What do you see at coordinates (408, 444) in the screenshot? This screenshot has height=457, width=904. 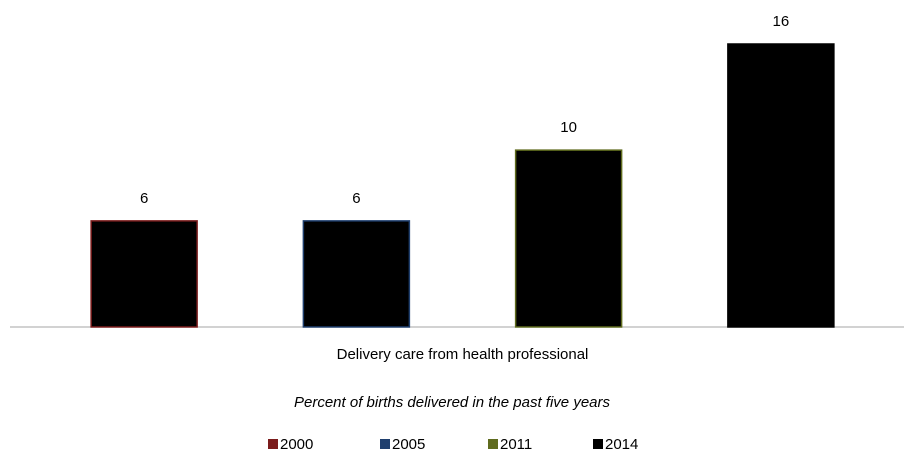 I see `legend-label: 2005` at bounding box center [408, 444].